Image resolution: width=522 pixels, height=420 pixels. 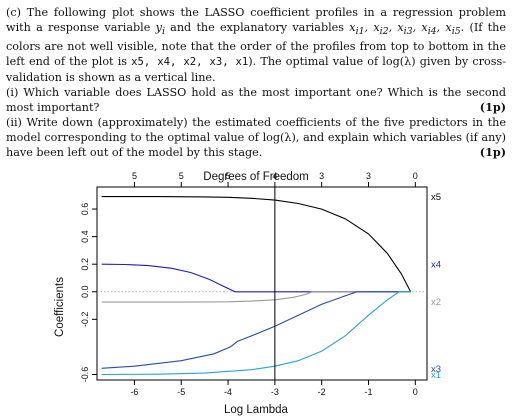 I want to click on top-tick-label: 4, so click(x=274, y=176).